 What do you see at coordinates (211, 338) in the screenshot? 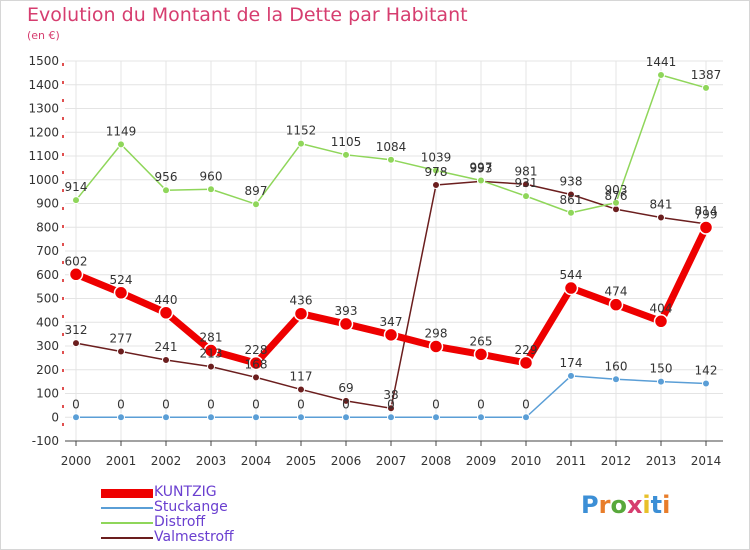
I see `data-label-kuntzig: 281` at bounding box center [211, 338].